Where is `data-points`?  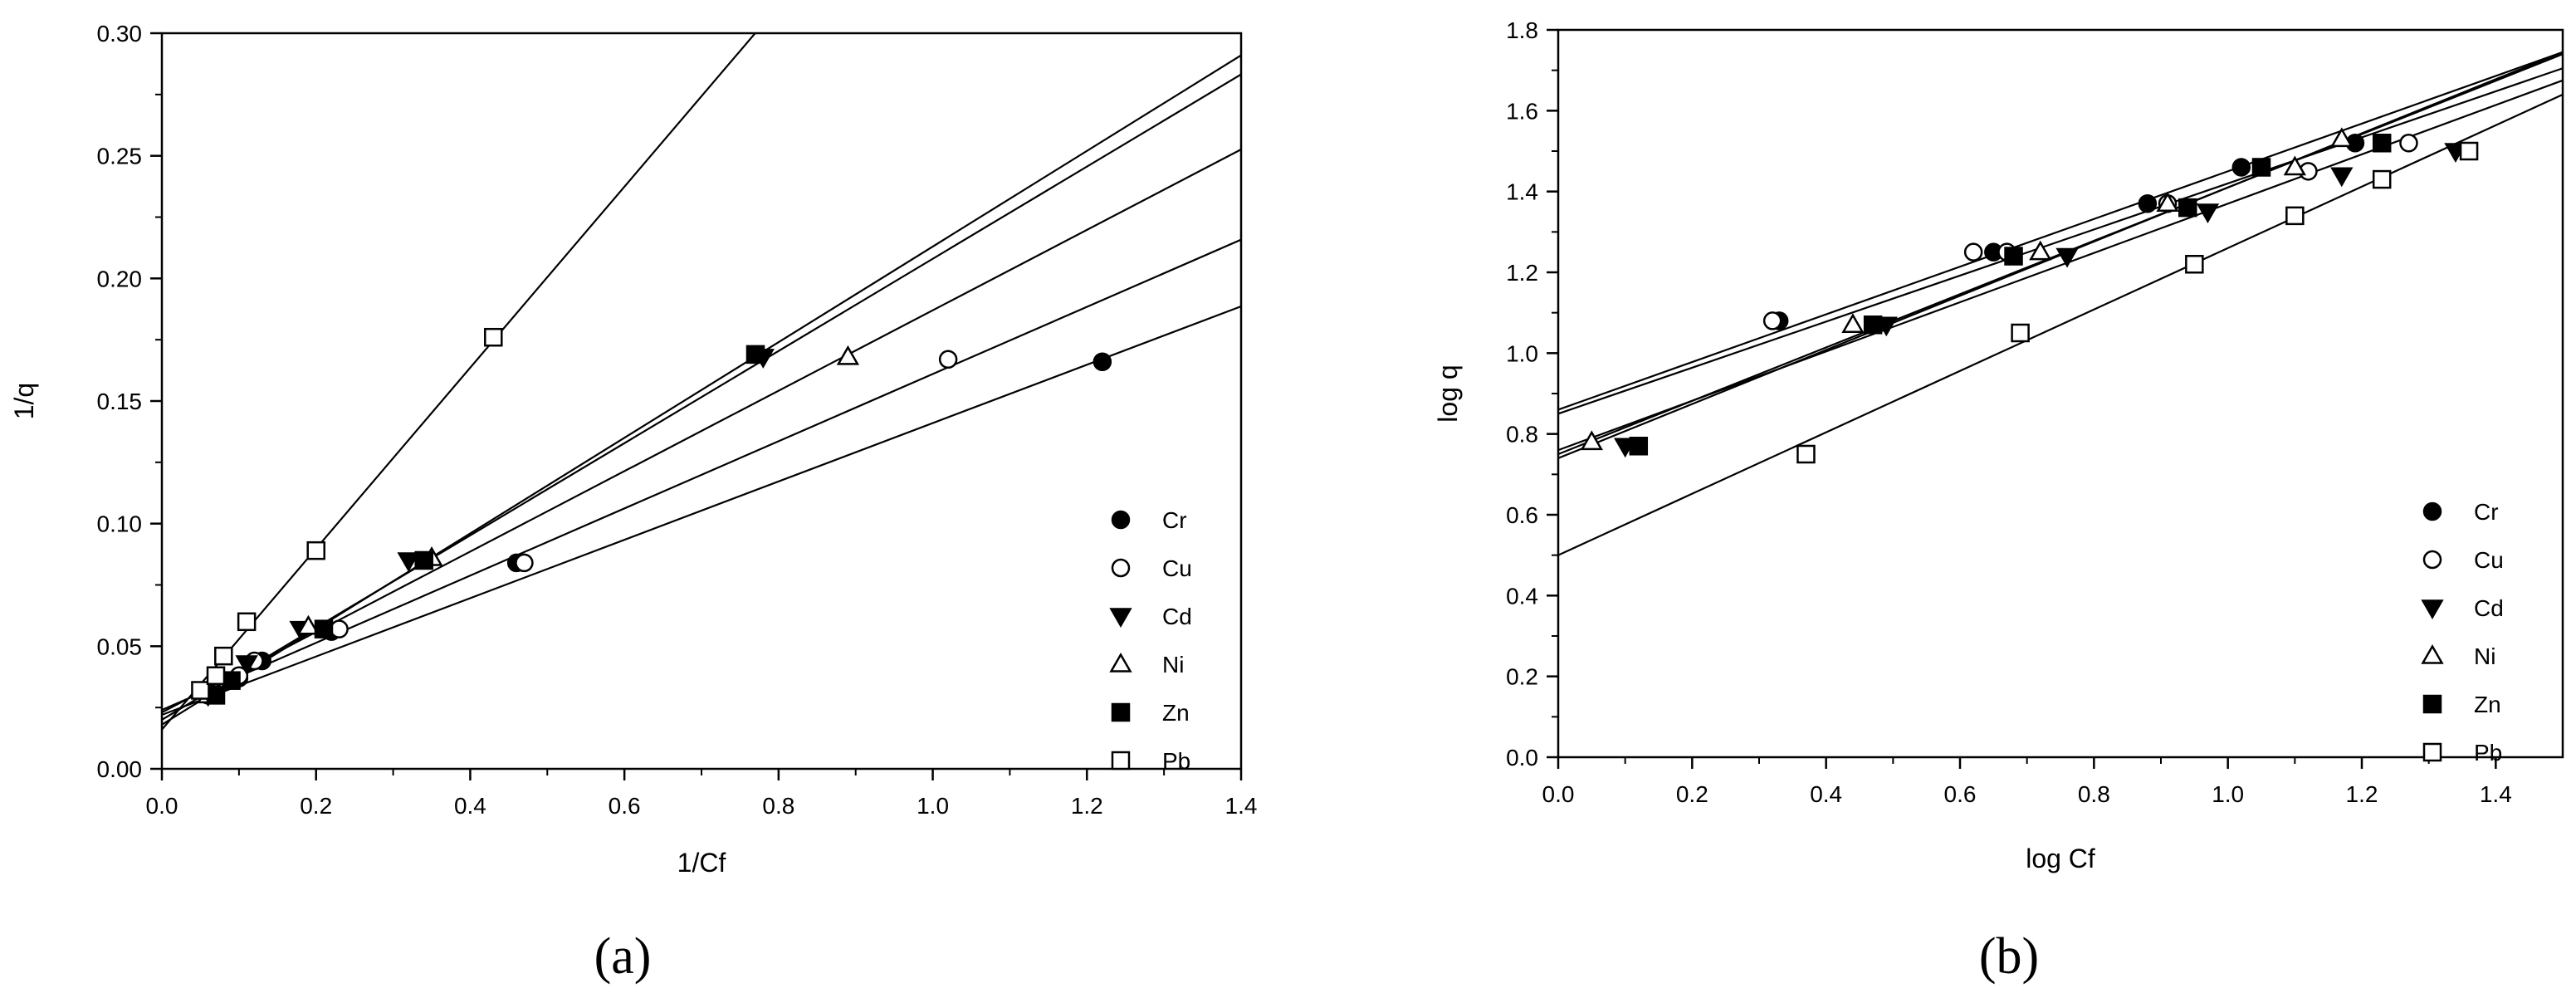 data-points is located at coordinates (2029, 295).